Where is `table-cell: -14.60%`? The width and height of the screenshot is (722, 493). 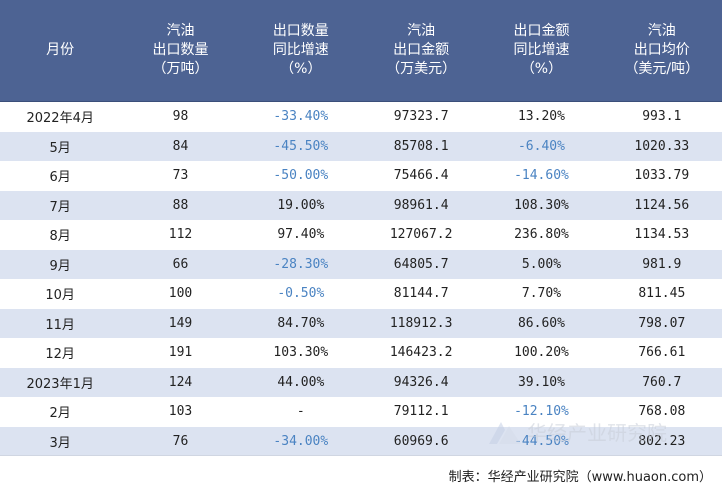 table-cell: -14.60% is located at coordinates (541, 176).